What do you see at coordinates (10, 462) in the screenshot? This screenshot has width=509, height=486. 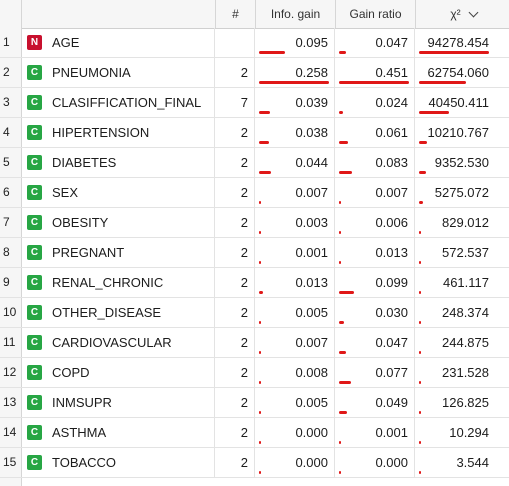 I see `row-number: 15` at bounding box center [10, 462].